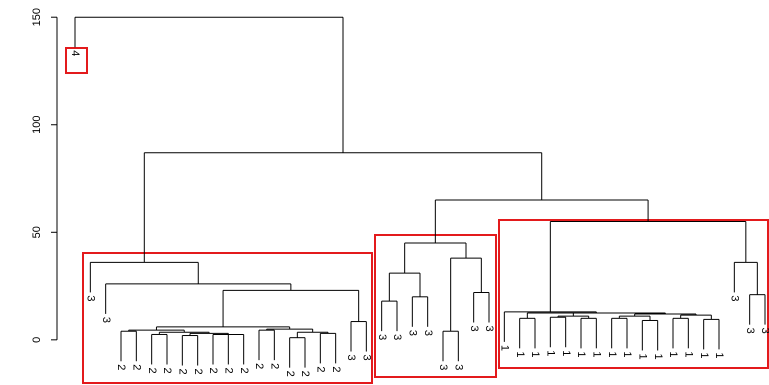  Describe the element at coordinates (37, 232) in the screenshot. I see `y-tick-label: 50` at that location.